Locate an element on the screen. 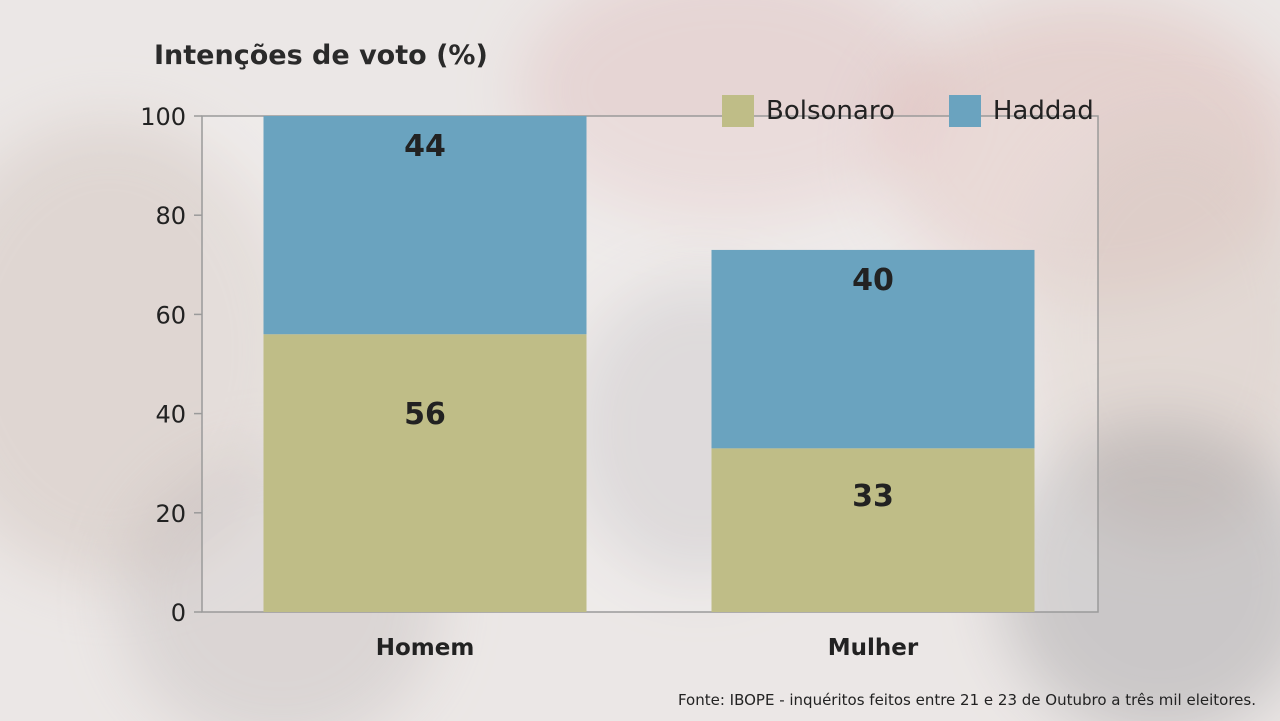 The width and height of the screenshot is (1280, 721). x-category-label: Mulher is located at coordinates (873, 648).